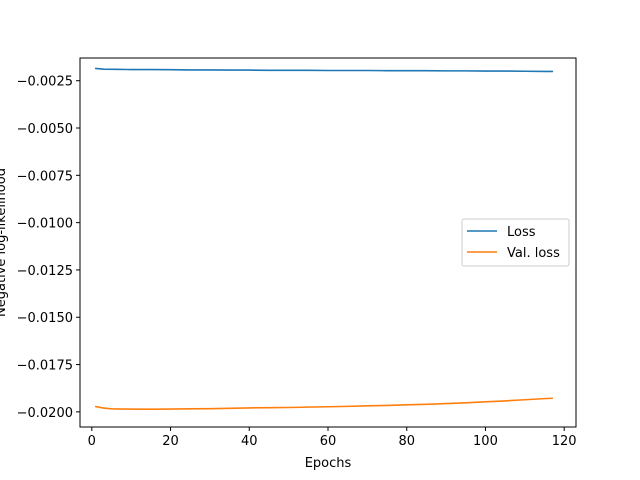  What do you see at coordinates (324, 404) in the screenshot?
I see `series-line-val-loss` at bounding box center [324, 404].